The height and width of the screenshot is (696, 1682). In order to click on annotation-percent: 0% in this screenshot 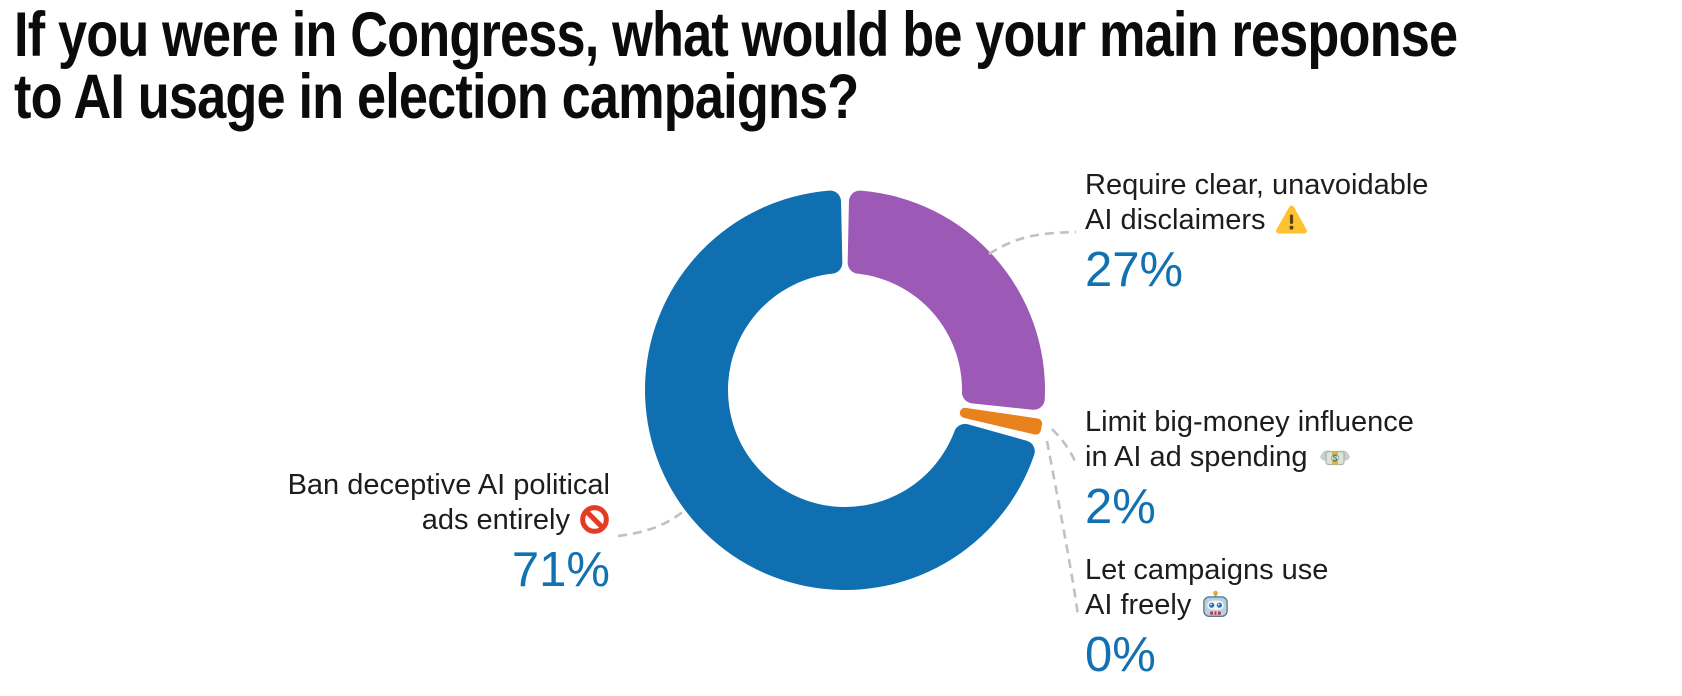, I will do `click(1120, 655)`.